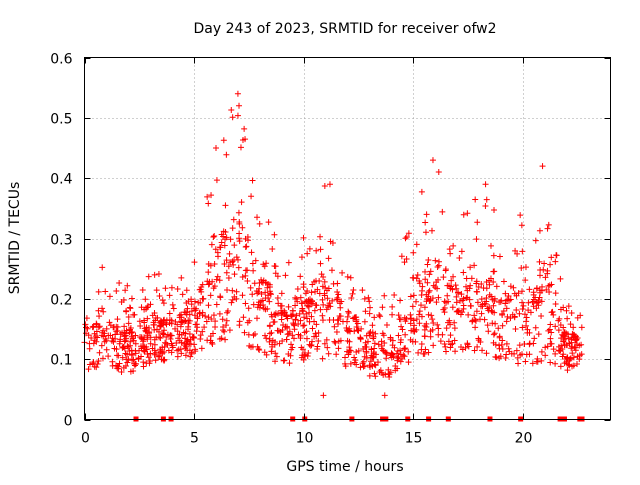 The height and width of the screenshot is (485, 640). Describe the element at coordinates (524, 439) in the screenshot. I see `x-tick-label: 20` at that location.